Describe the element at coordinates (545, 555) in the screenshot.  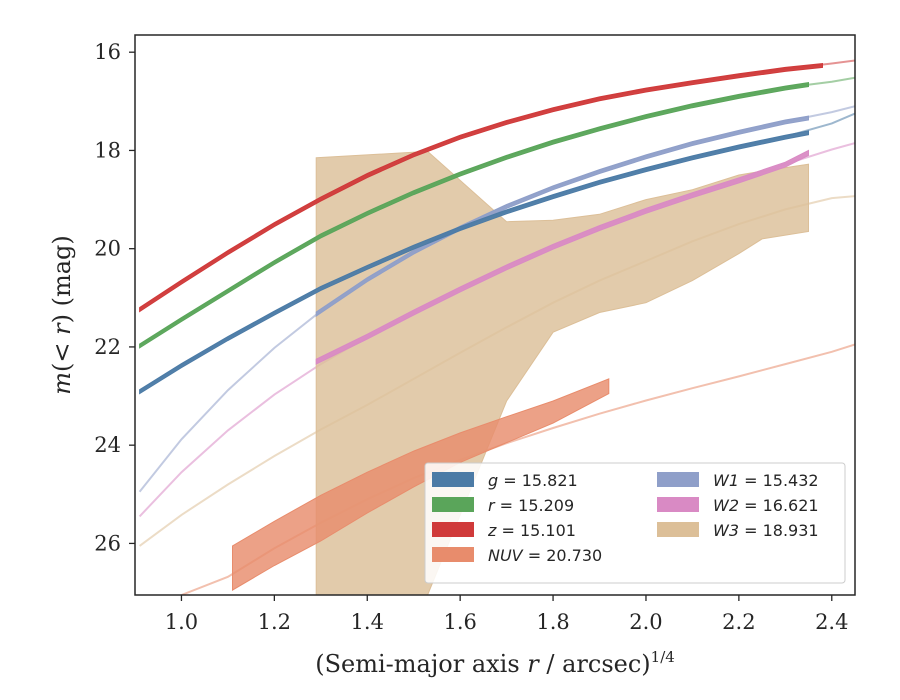
I see `legend-label-nuv: NUV = 20.730` at that location.